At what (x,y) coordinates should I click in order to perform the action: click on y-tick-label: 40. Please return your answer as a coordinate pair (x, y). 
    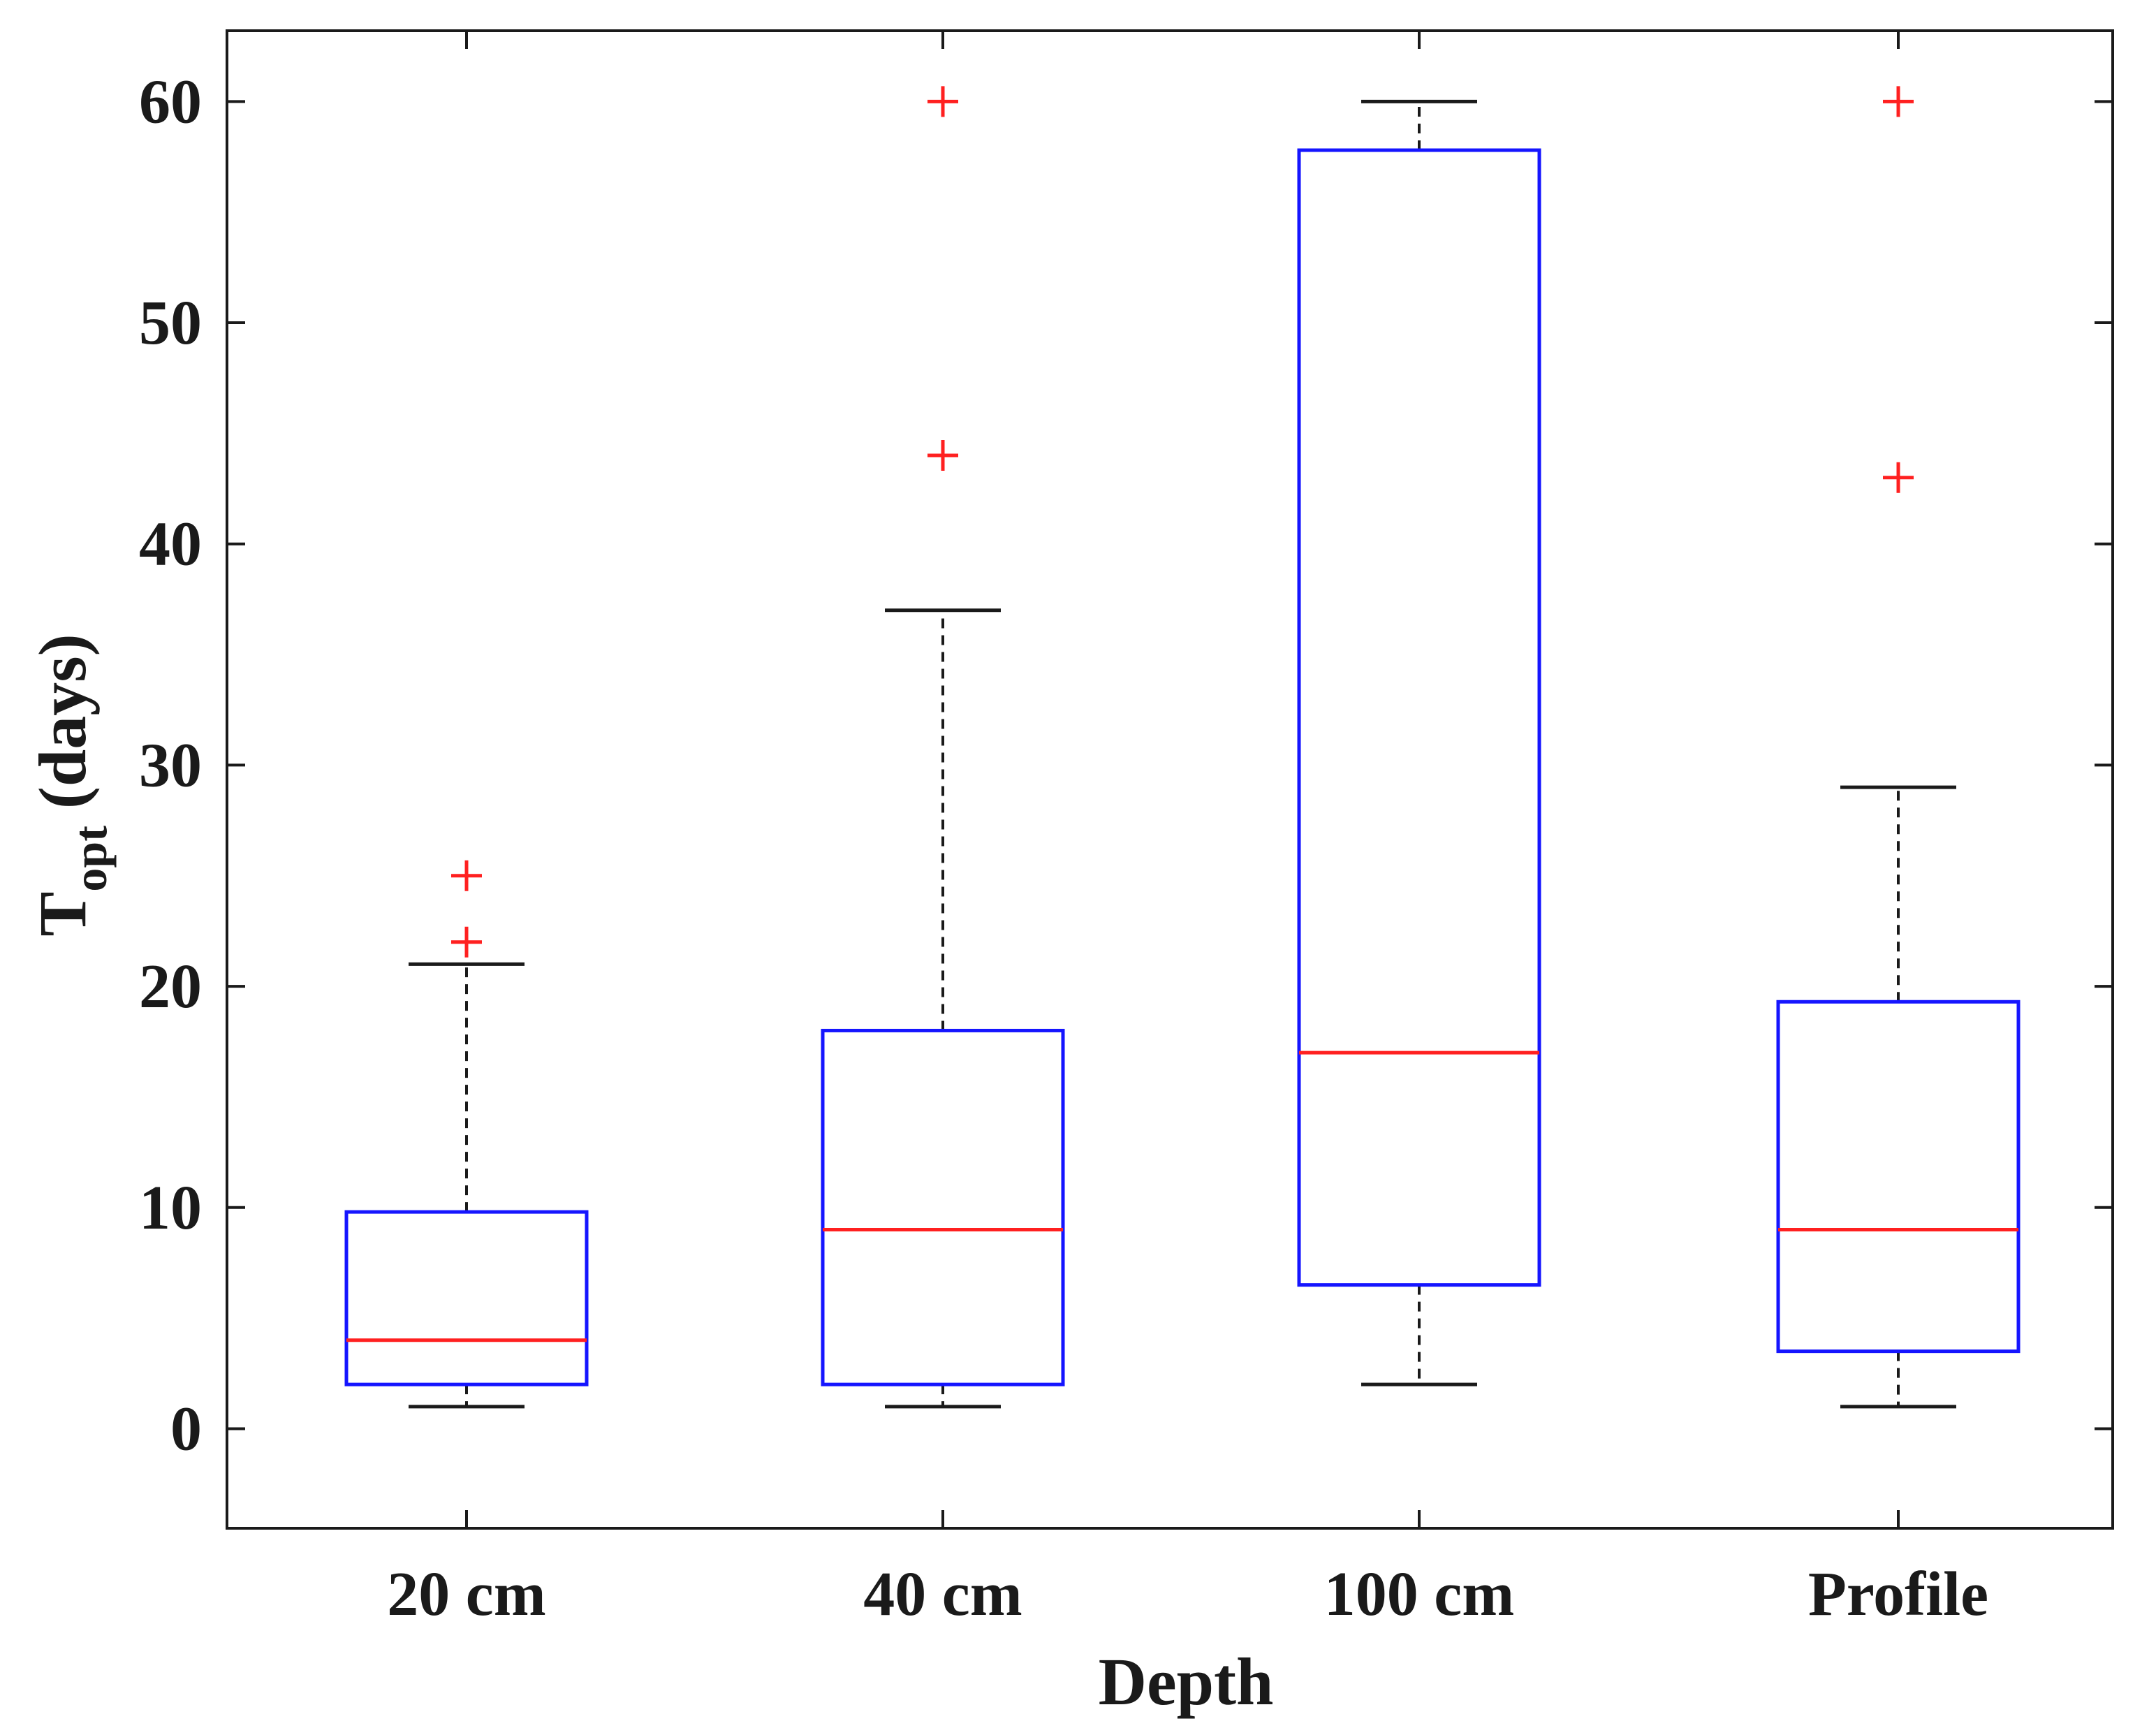
    Looking at the image, I should click on (170, 544).